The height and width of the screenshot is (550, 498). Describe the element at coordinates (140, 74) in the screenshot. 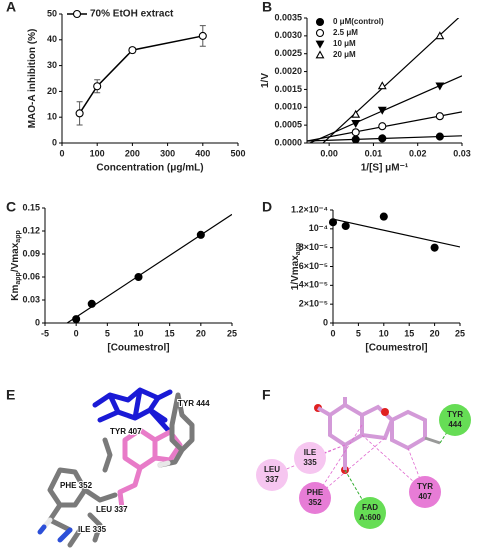

I see `series-line` at that location.